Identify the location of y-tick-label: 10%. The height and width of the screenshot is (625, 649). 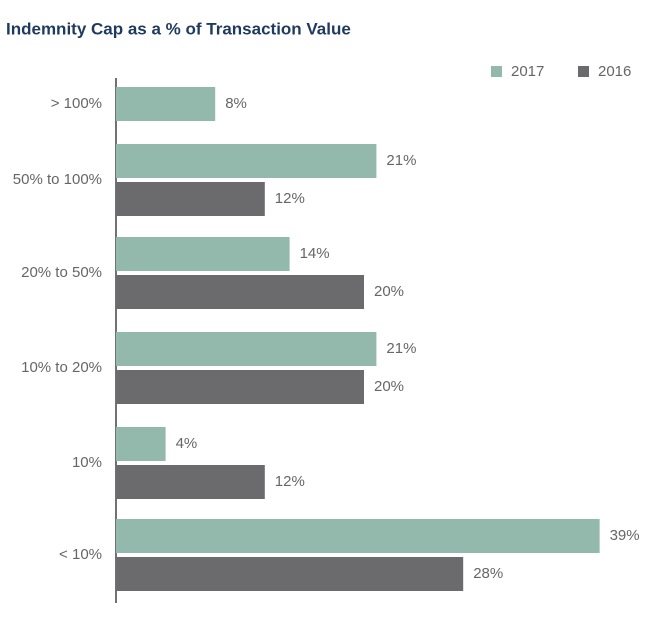
(87, 462).